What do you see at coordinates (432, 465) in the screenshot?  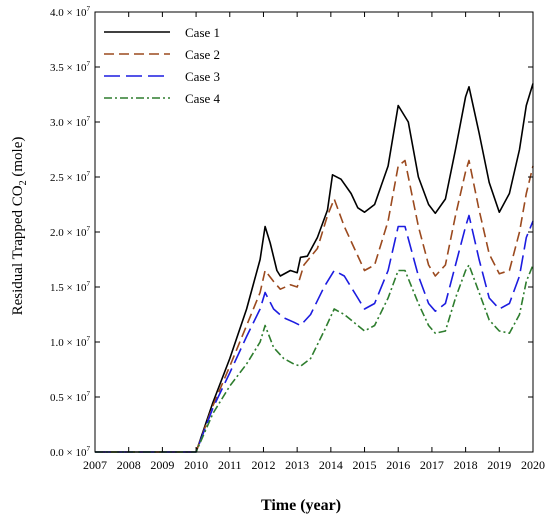 I see `x-tick-label: 2017` at bounding box center [432, 465].